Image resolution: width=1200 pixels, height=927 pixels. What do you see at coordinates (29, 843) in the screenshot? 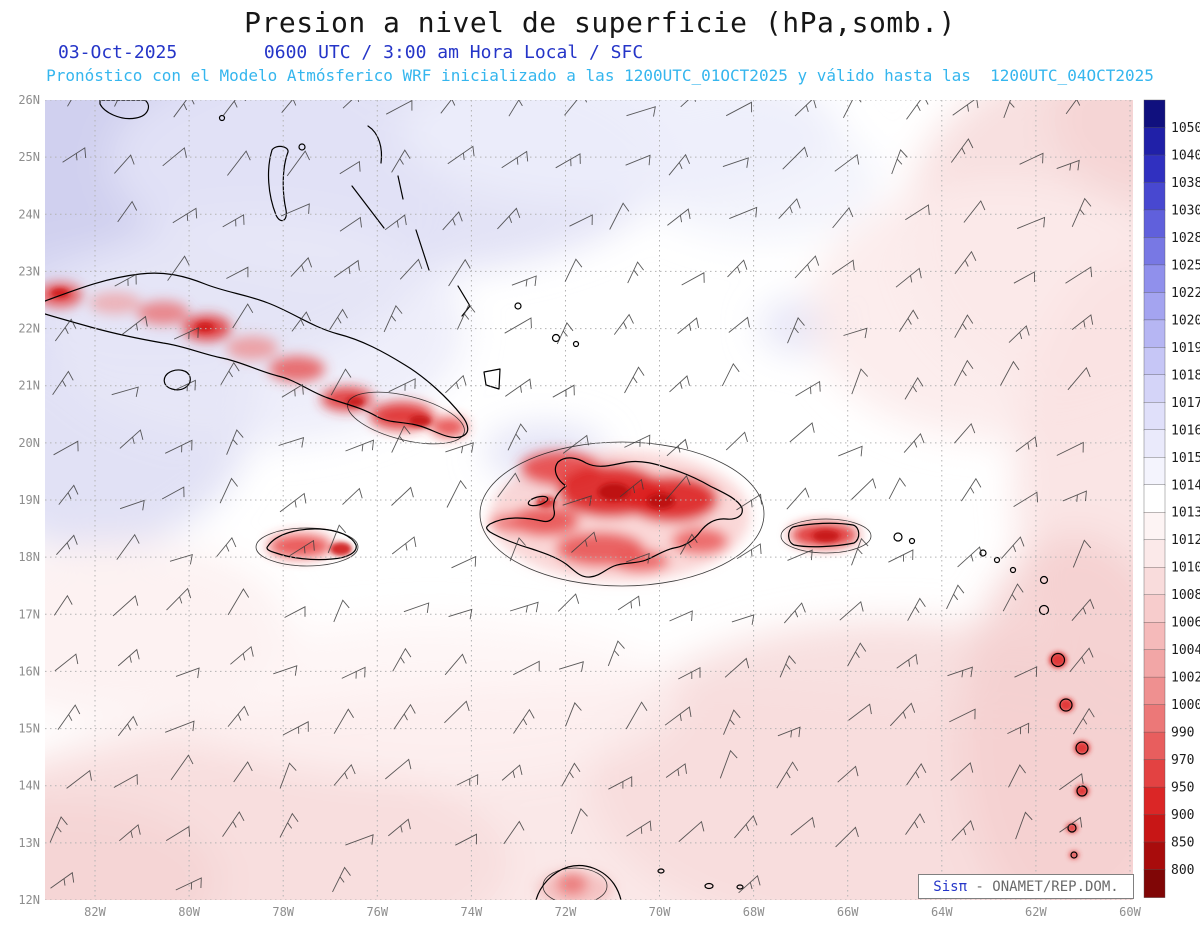
I see `lat-label: 13N` at bounding box center [29, 843].